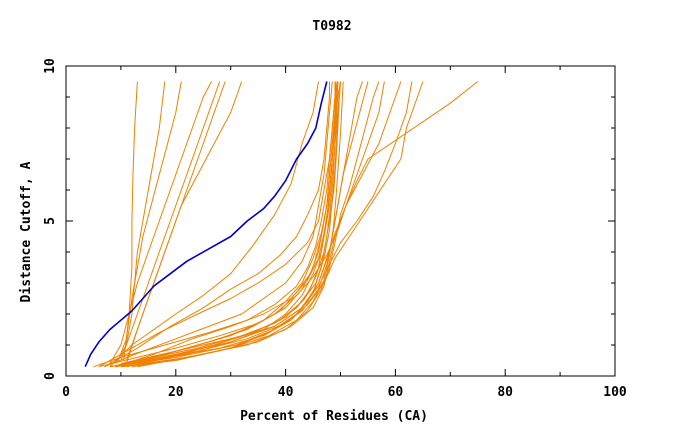  What do you see at coordinates (50, 66) in the screenshot?
I see `y-tick-label: 10` at bounding box center [50, 66].